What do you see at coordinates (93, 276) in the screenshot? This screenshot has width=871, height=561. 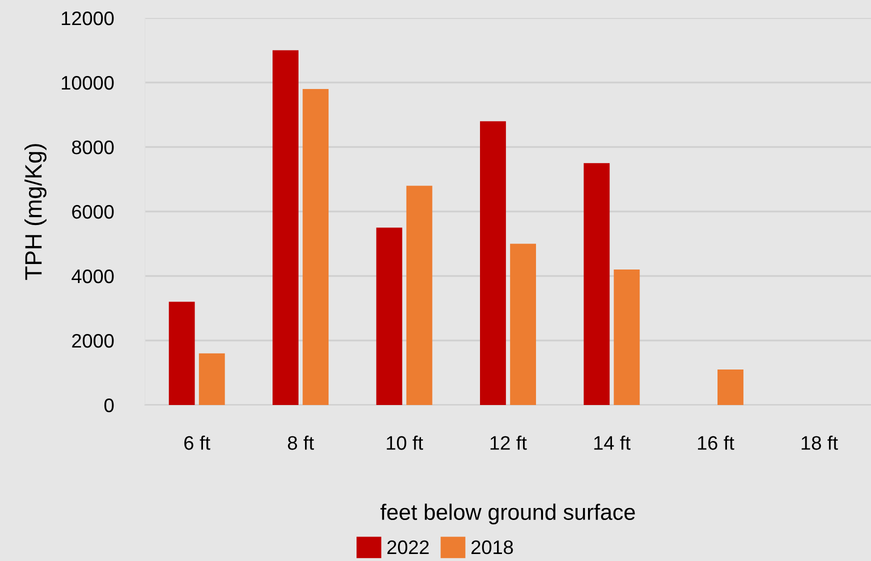 I see `y-tick-label: 4000` at bounding box center [93, 276].